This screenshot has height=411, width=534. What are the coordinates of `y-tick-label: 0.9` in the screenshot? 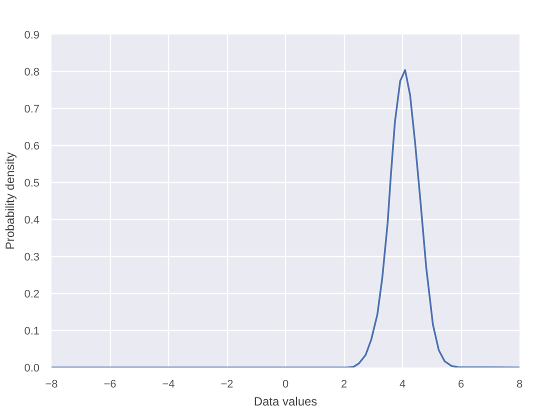 It's located at (32, 36).